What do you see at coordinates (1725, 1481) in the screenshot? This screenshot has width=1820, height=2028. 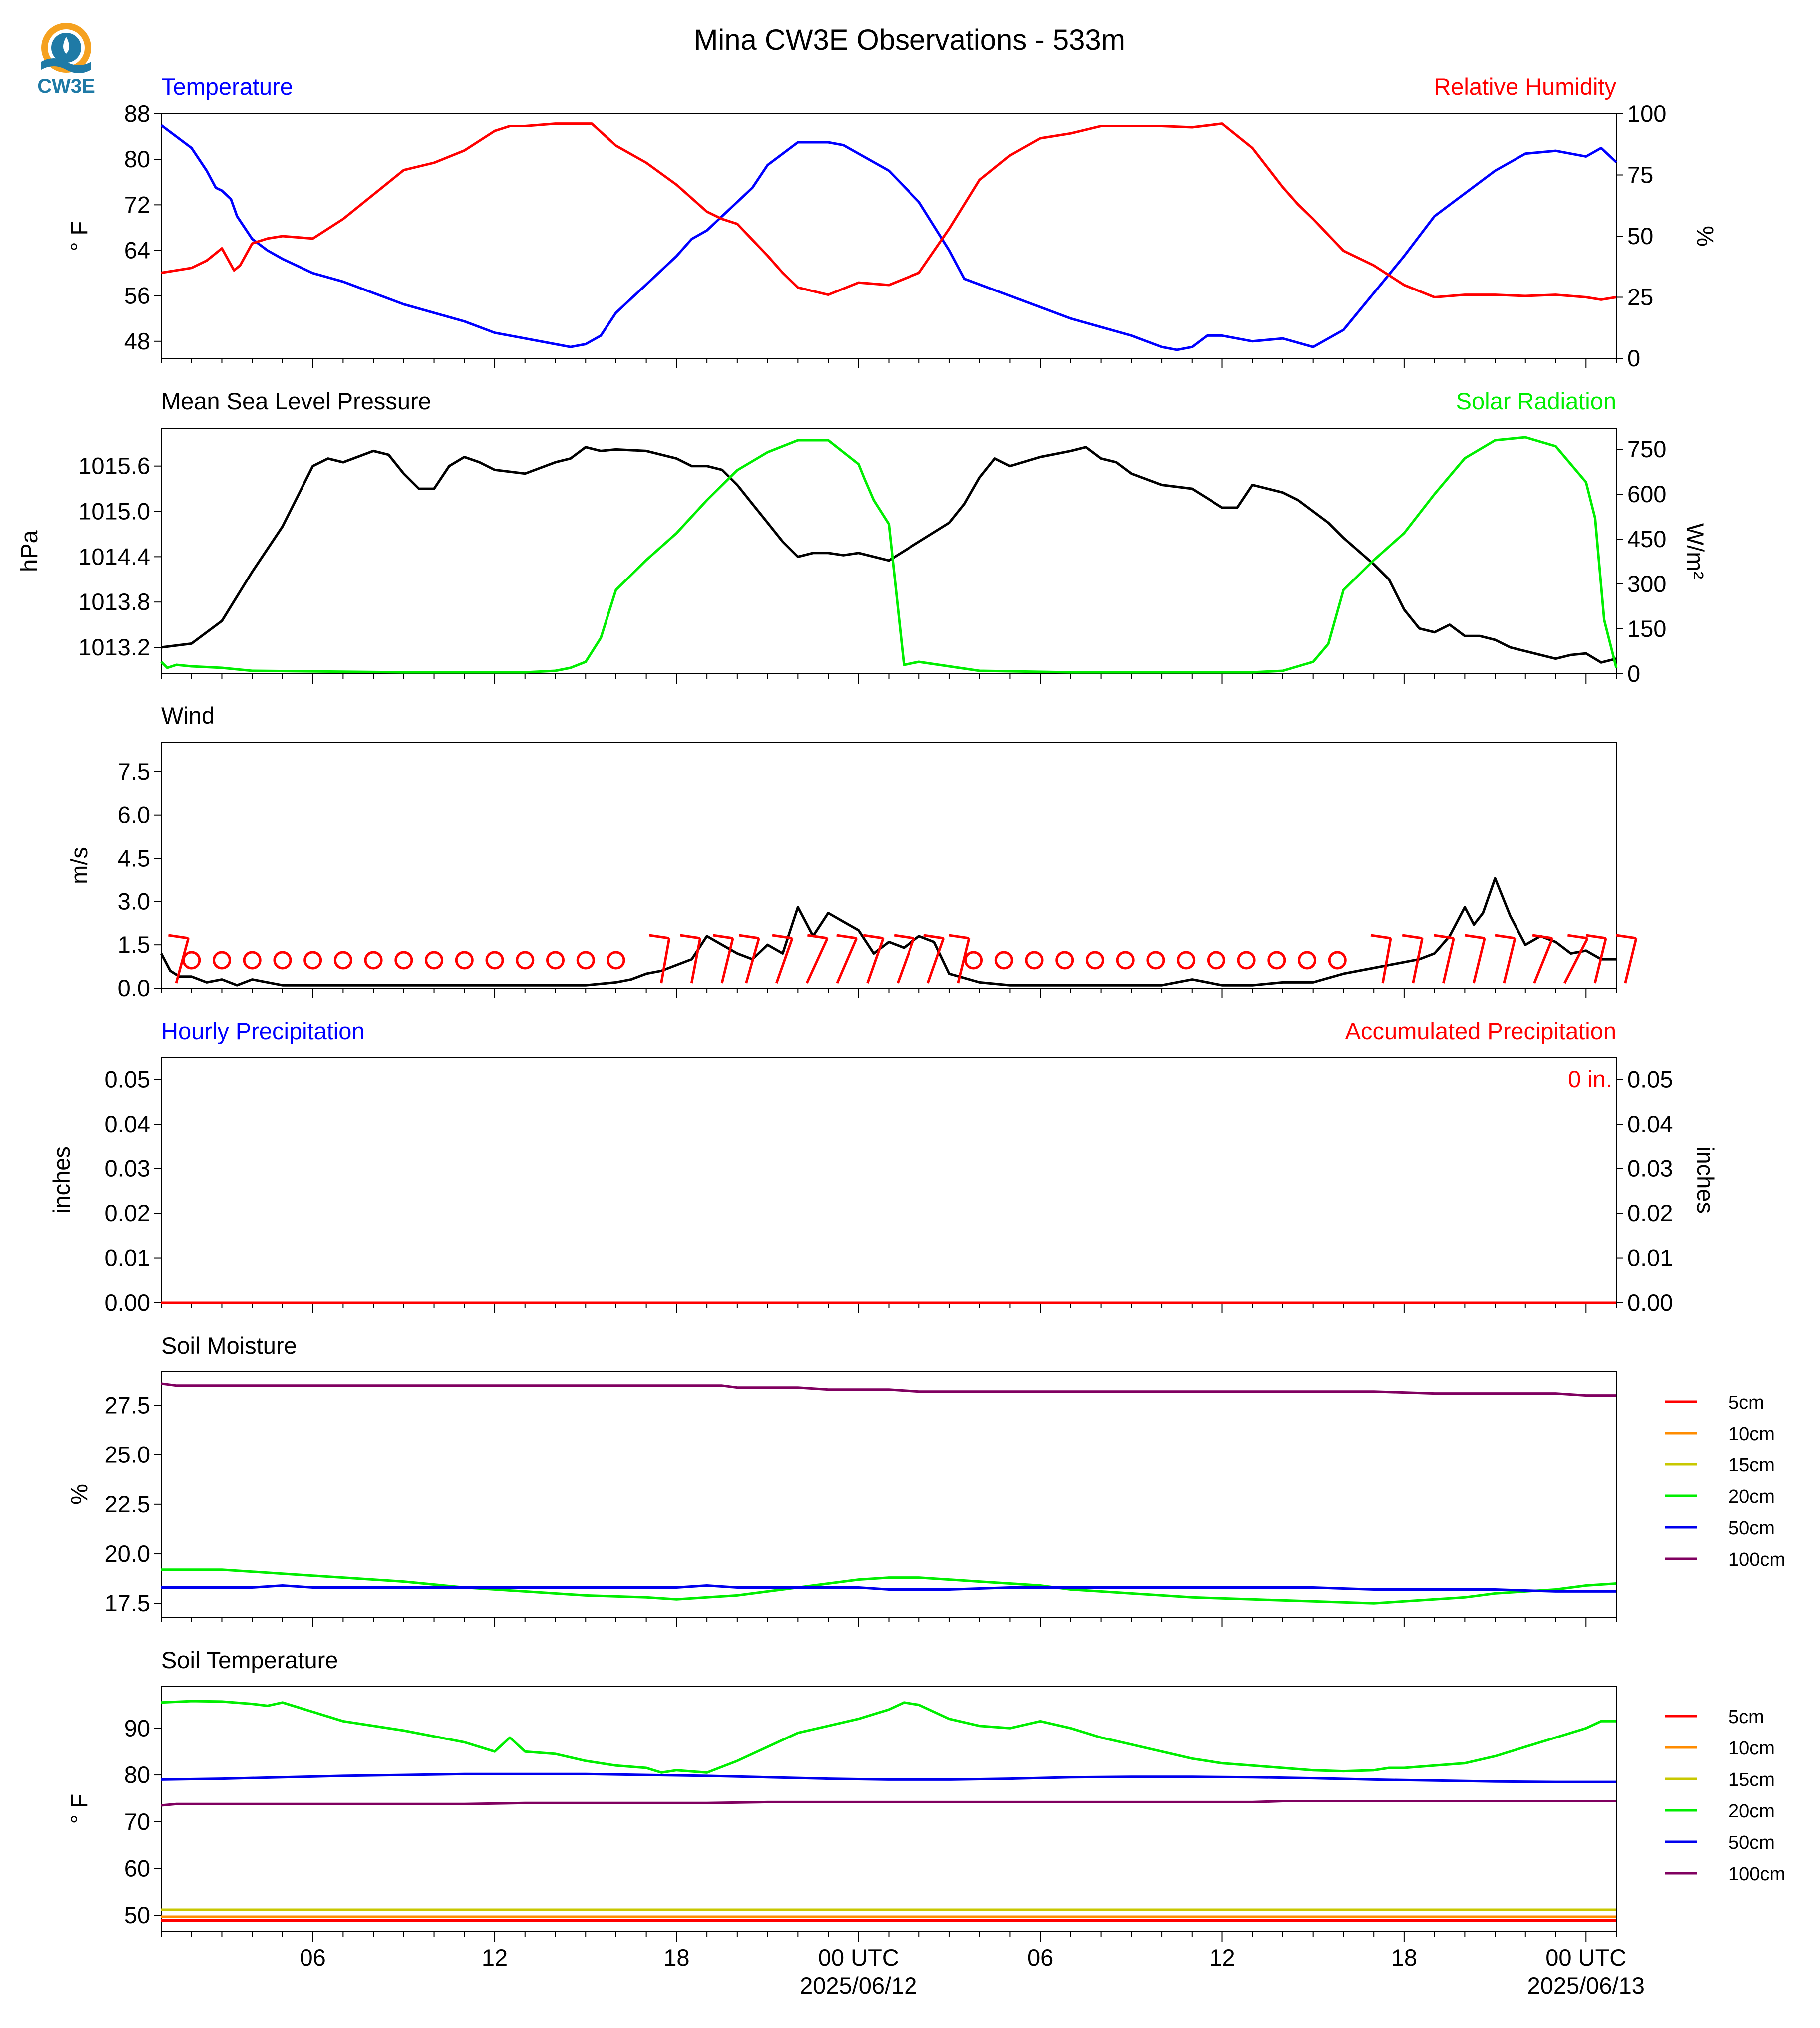 I see `soil_moisture-legend: 5cm 10cm 15cm 20cm 50cm 100cm` at bounding box center [1725, 1481].